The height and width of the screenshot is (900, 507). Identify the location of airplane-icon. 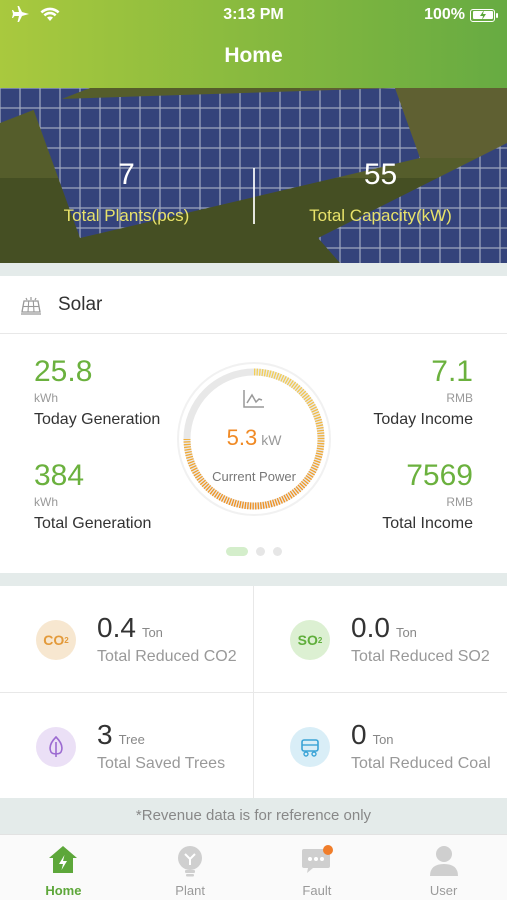
(20, 14).